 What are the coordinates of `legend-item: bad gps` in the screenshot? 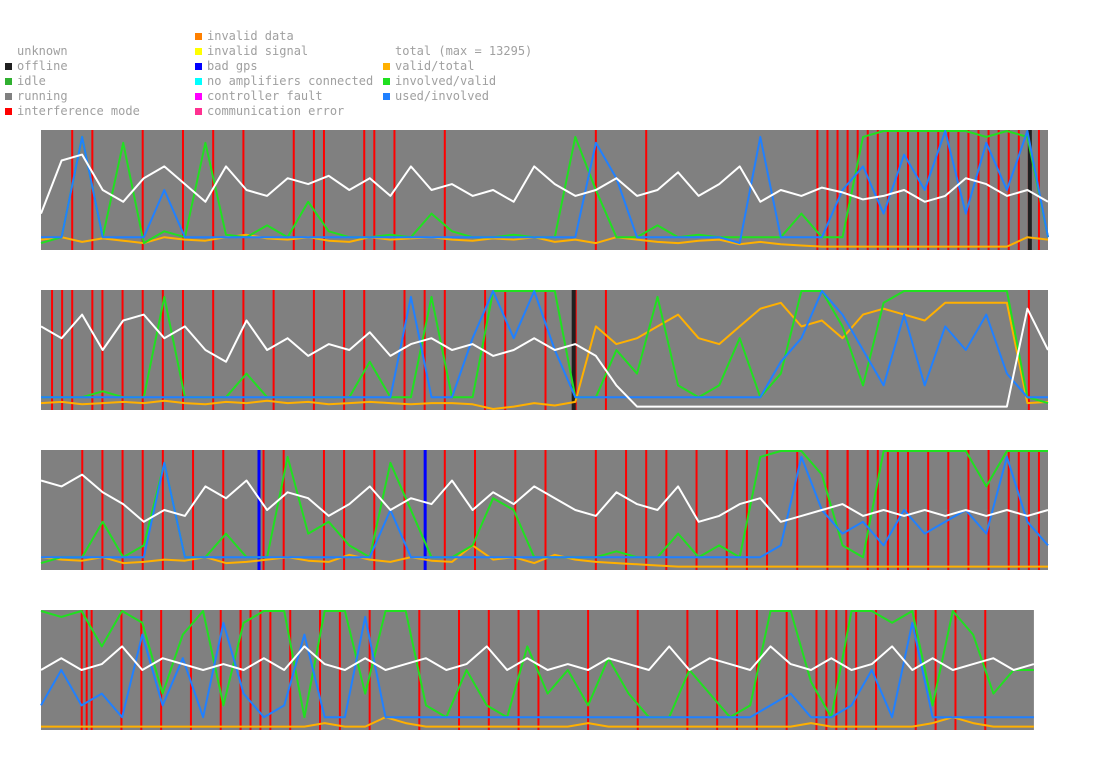 It's located at (284, 66).